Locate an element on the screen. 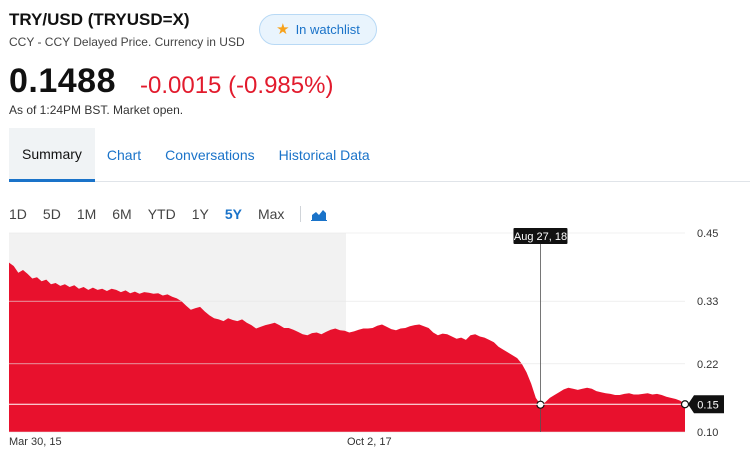 Image resolution: width=750 pixels, height=455 pixels. range-ytd: YTD is located at coordinates (161, 214).